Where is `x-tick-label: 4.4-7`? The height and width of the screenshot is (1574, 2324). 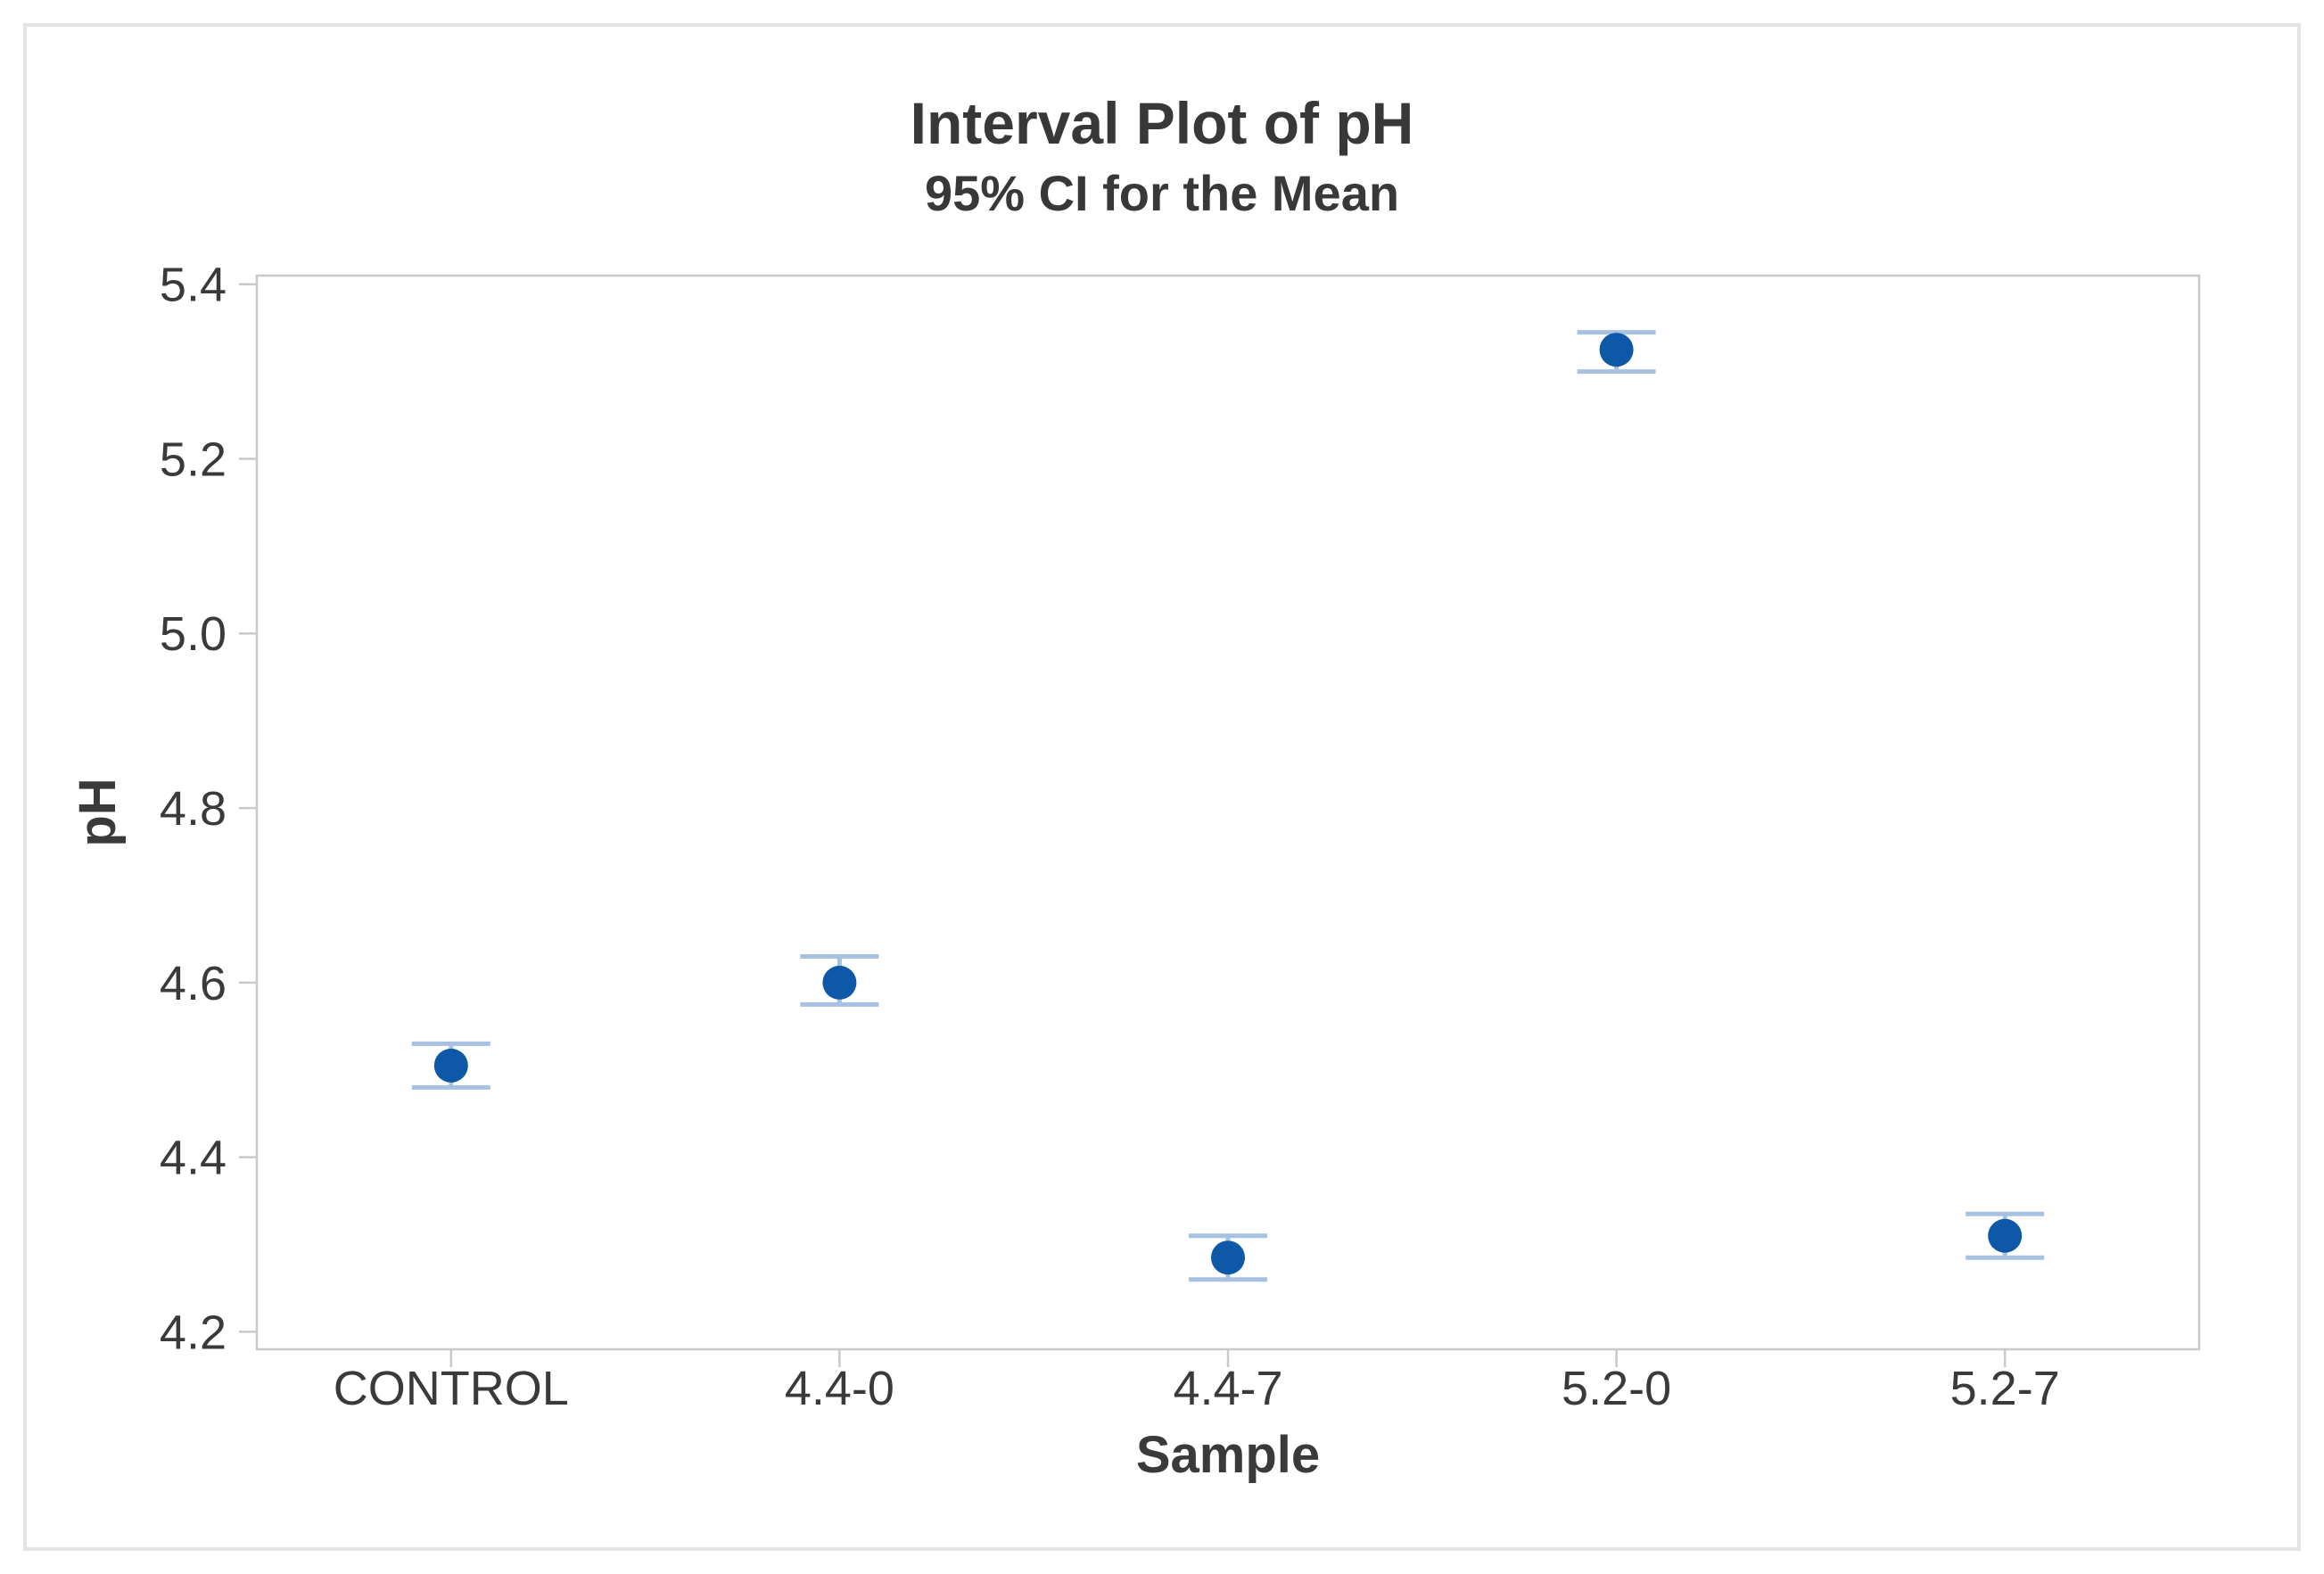 x-tick-label: 4.4-7 is located at coordinates (1227, 1389).